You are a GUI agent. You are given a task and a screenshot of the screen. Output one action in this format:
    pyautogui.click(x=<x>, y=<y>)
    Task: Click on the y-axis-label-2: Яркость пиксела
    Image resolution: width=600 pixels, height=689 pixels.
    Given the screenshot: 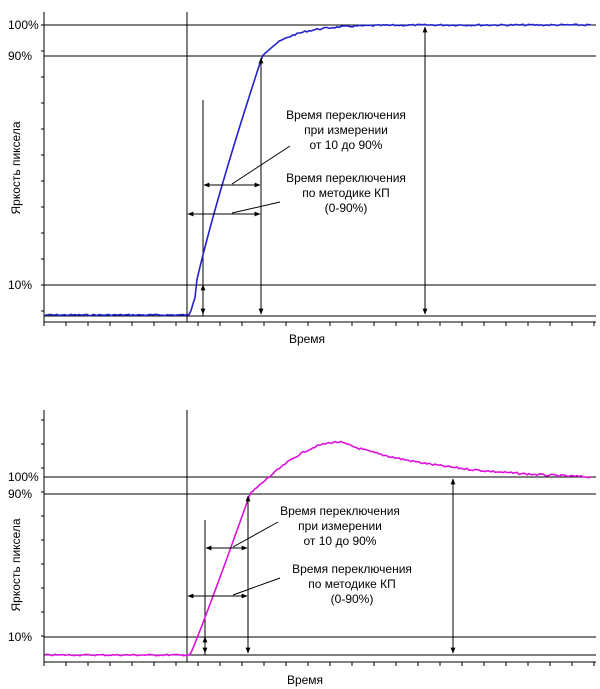 What is the action you would take?
    pyautogui.click(x=16, y=564)
    